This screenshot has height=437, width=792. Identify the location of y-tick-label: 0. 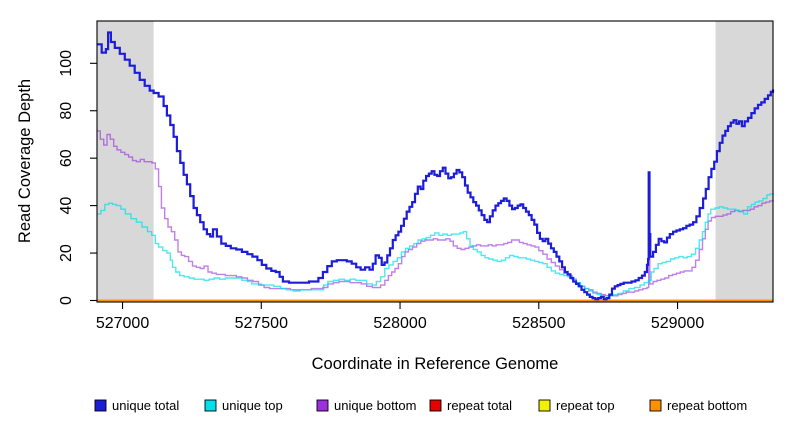
(66, 300).